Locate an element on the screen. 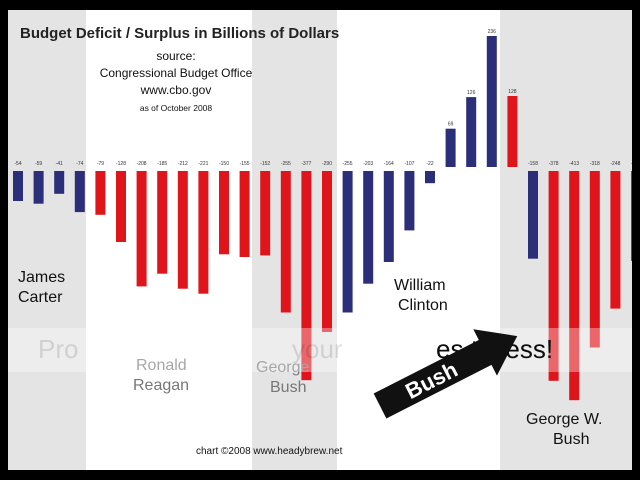  source-label: source: is located at coordinates (175, 56).